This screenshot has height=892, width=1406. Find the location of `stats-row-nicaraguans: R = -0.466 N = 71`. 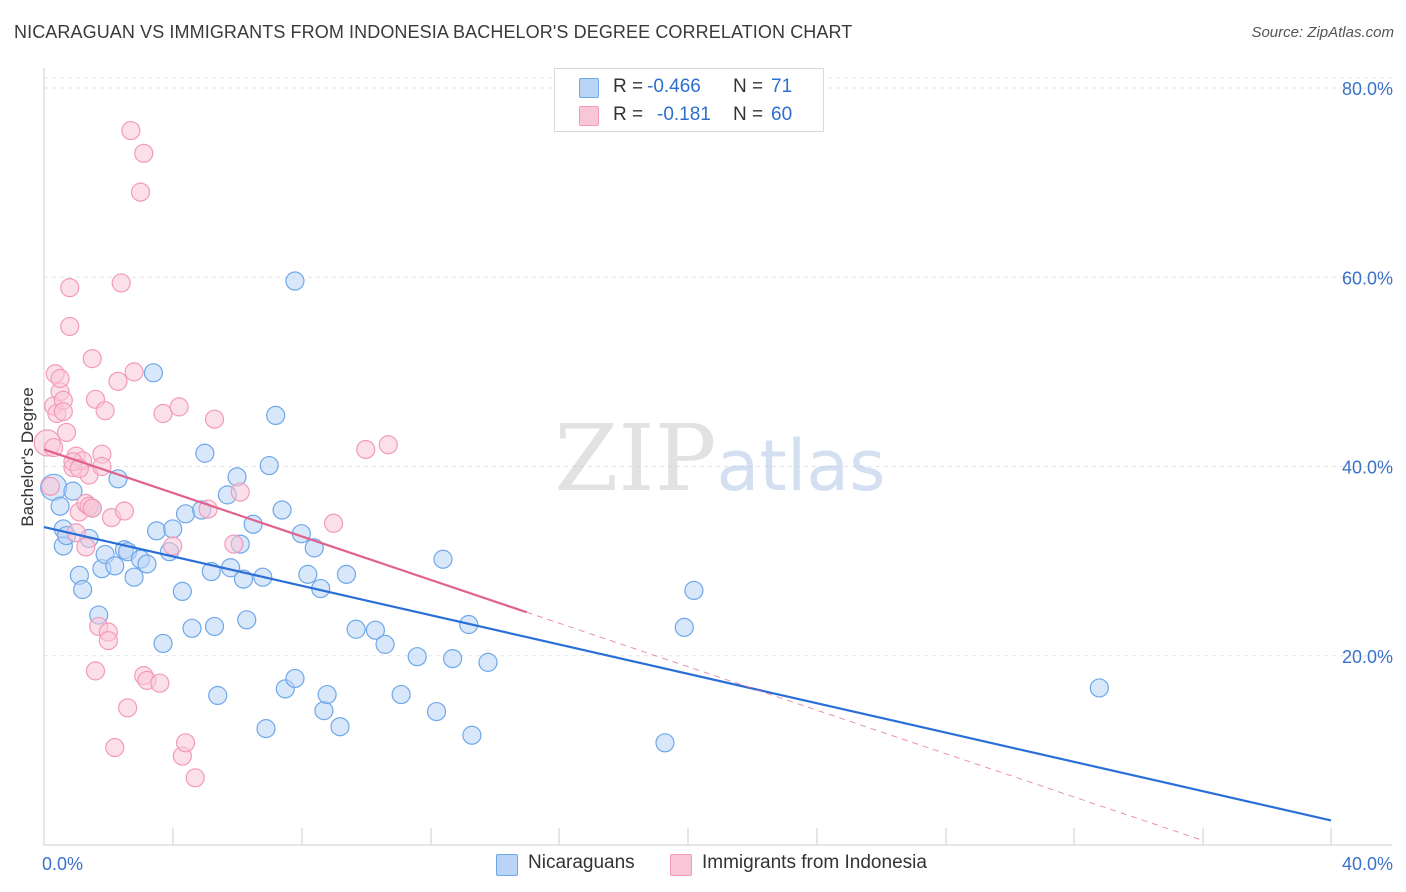

stats-row-nicaraguans: R = -0.466 N = 71 is located at coordinates (689, 87).